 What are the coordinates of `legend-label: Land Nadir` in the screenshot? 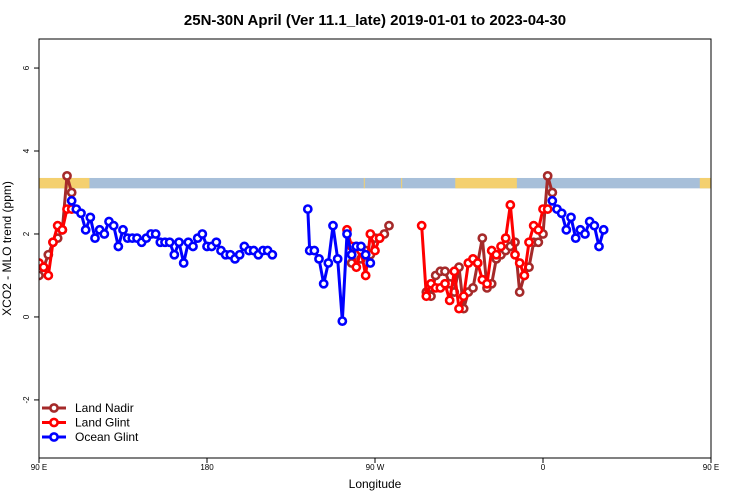 It's located at (104, 408).